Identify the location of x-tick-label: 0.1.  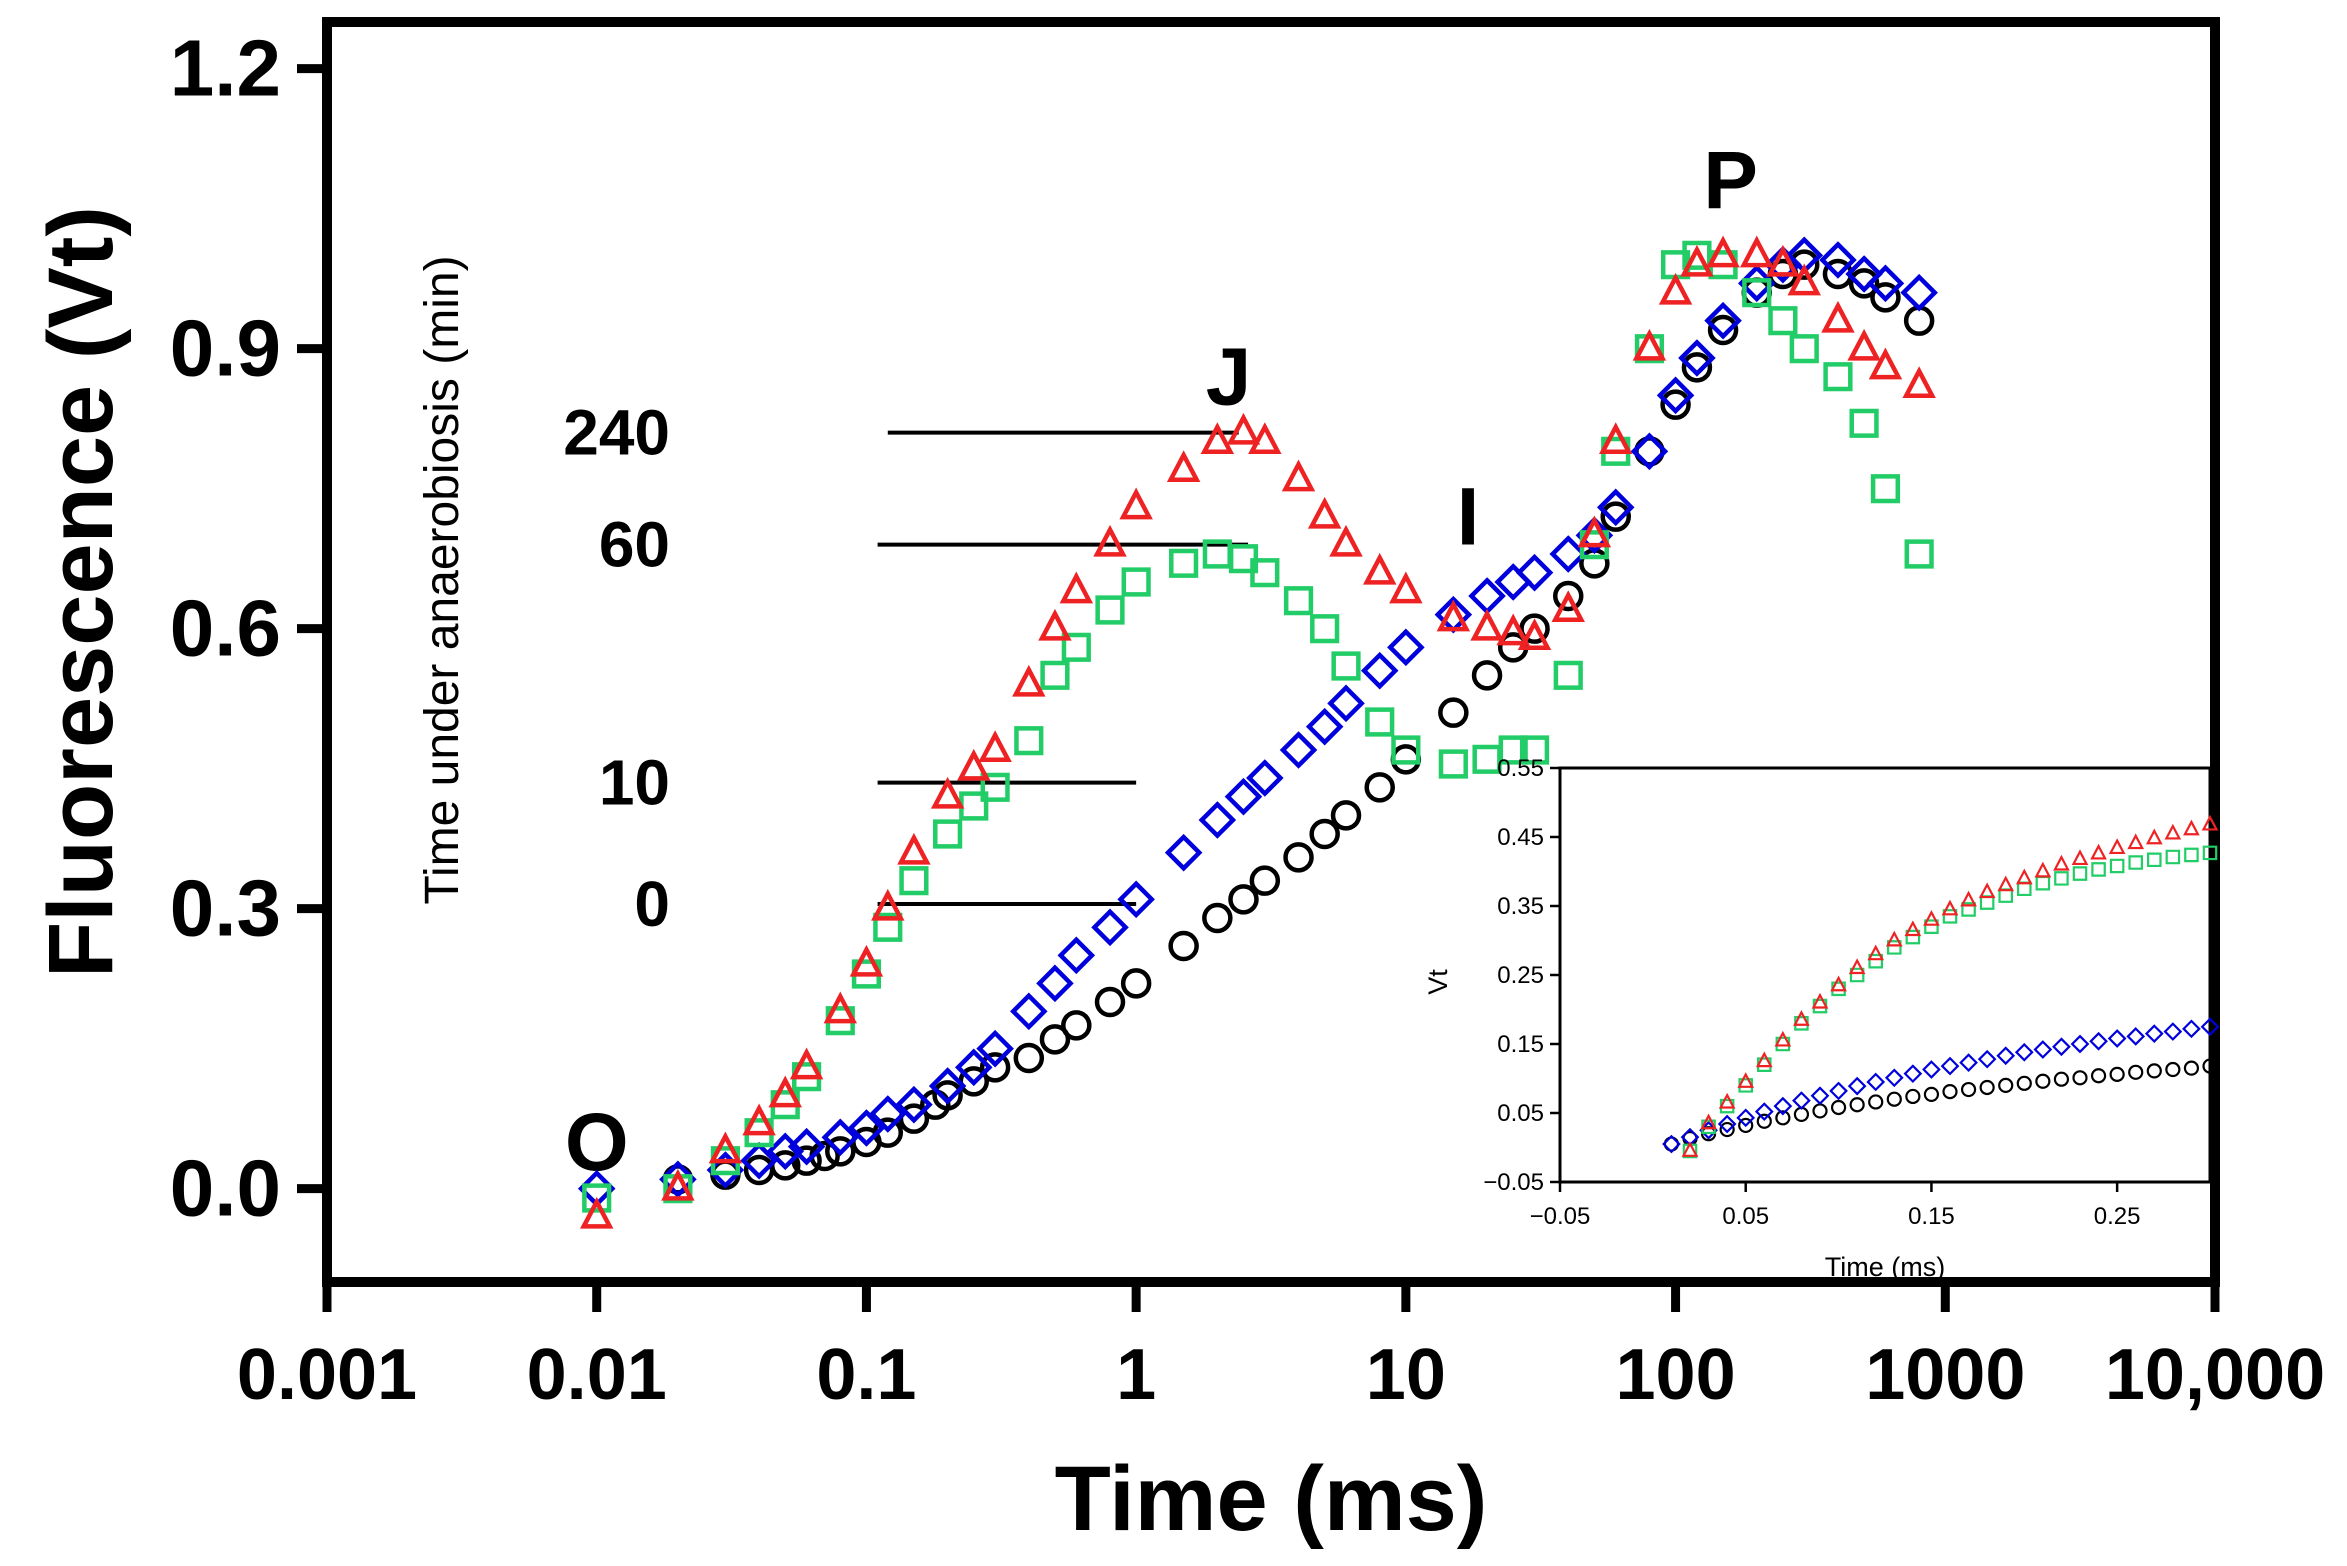
(866, 1375).